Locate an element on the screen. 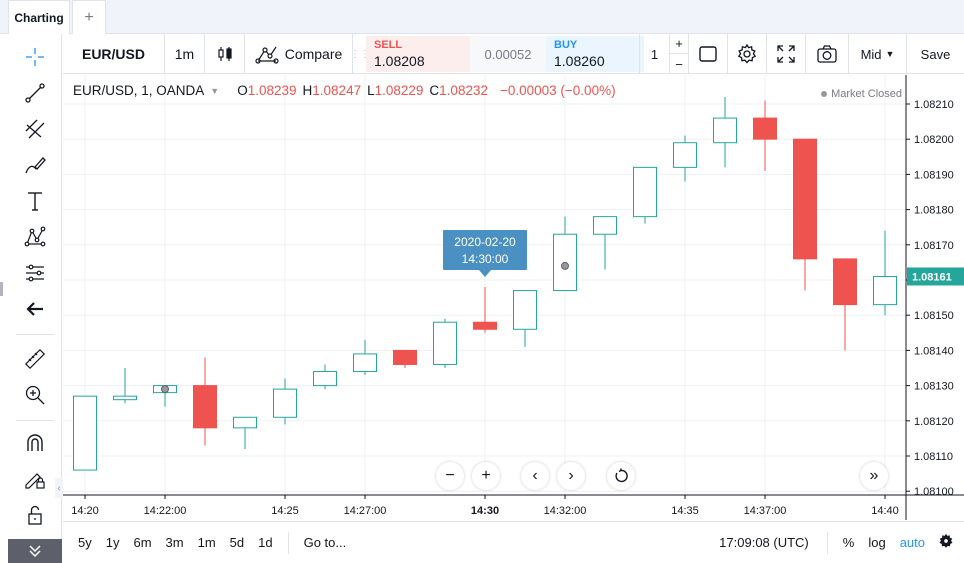 The height and width of the screenshot is (563, 964). legend-symbol: EUR/USD, 1, OANDA is located at coordinates (139, 90).